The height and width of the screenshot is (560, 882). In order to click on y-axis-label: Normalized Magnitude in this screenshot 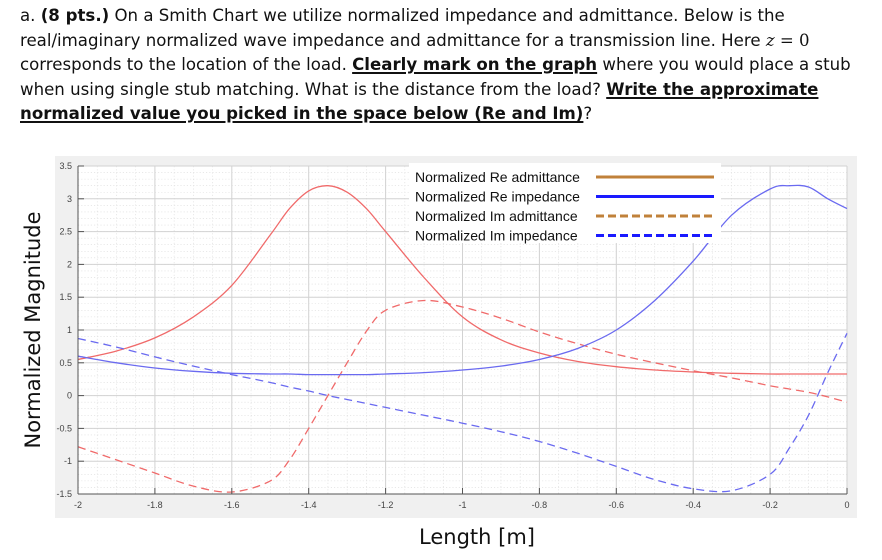, I will do `click(33, 329)`.